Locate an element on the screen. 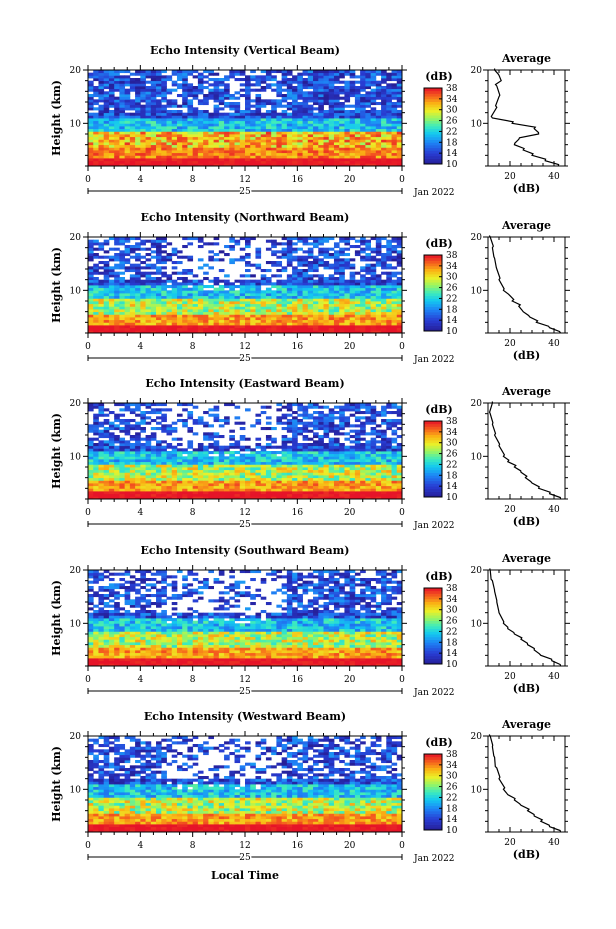 Image resolution: width=616 pixels, height=929 pixels. colorbar-segment is located at coordinates (433, 117).